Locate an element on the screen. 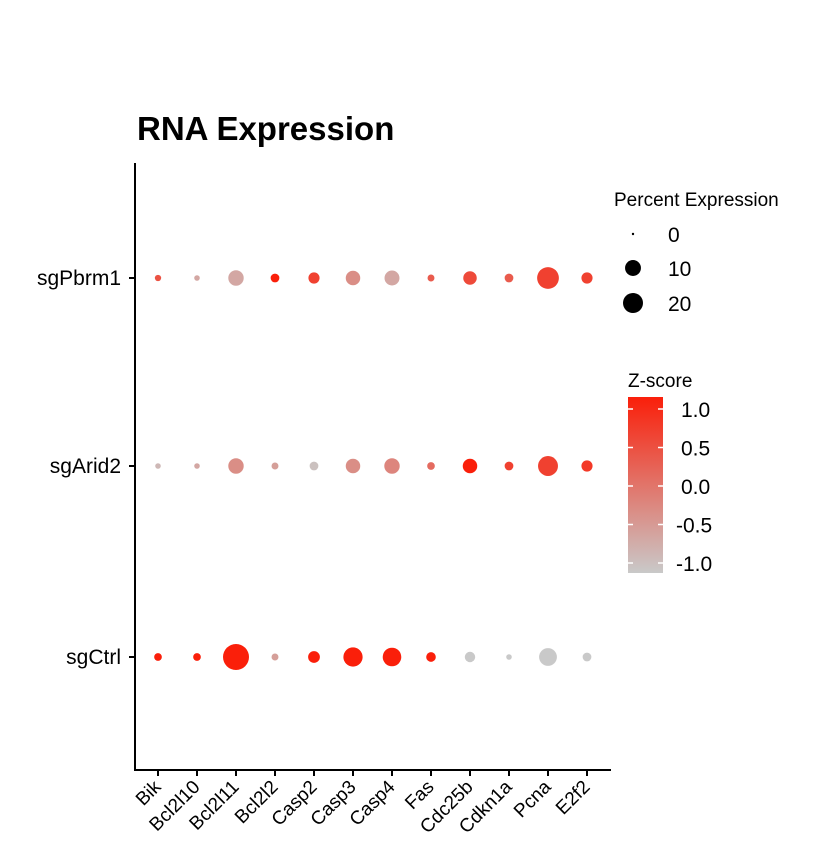 This screenshot has width=816, height=868. colorbar-label: 0.0 is located at coordinates (695, 487).